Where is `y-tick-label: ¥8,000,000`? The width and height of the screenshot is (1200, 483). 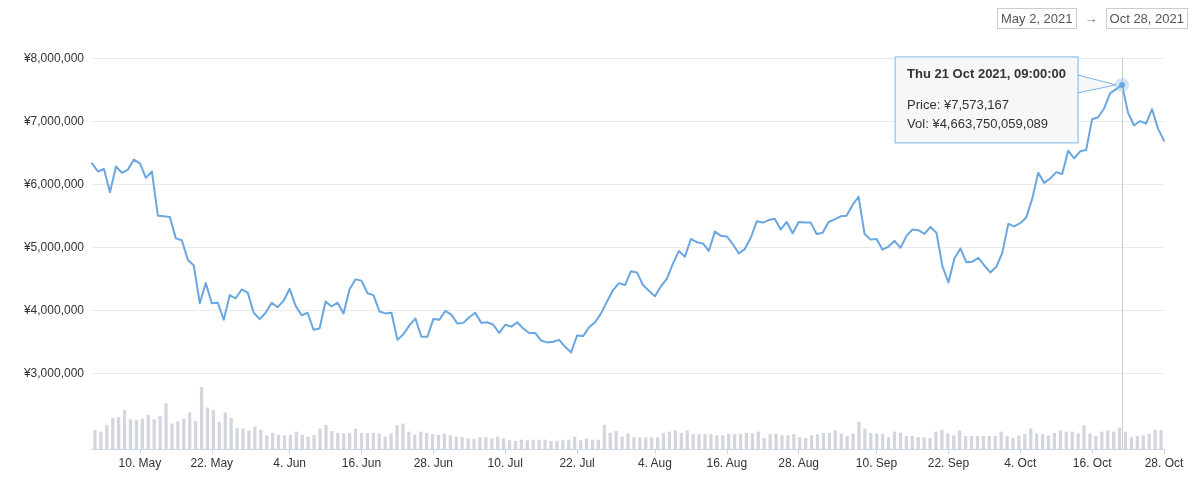 y-tick-label: ¥8,000,000 is located at coordinates (53, 58).